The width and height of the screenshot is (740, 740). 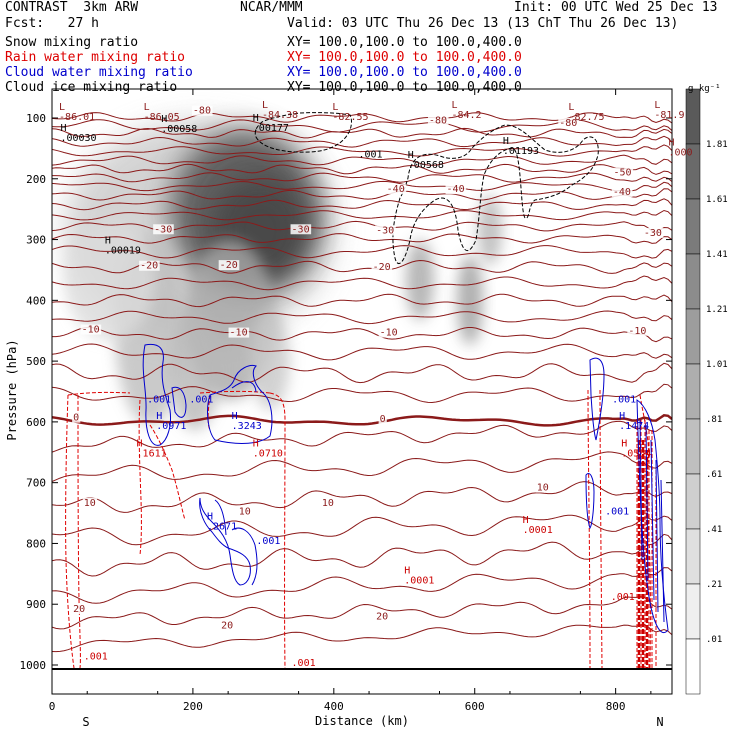 What do you see at coordinates (362, 721) in the screenshot?
I see `x-axis-label: Distance (km)` at bounding box center [362, 721].